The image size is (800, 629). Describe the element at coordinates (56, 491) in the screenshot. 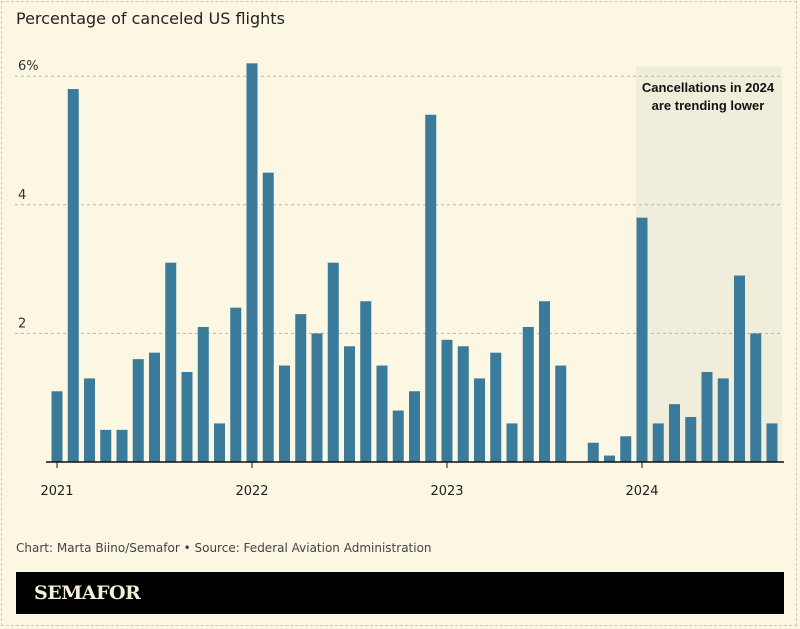

I see `x-tick-label: 2021` at that location.